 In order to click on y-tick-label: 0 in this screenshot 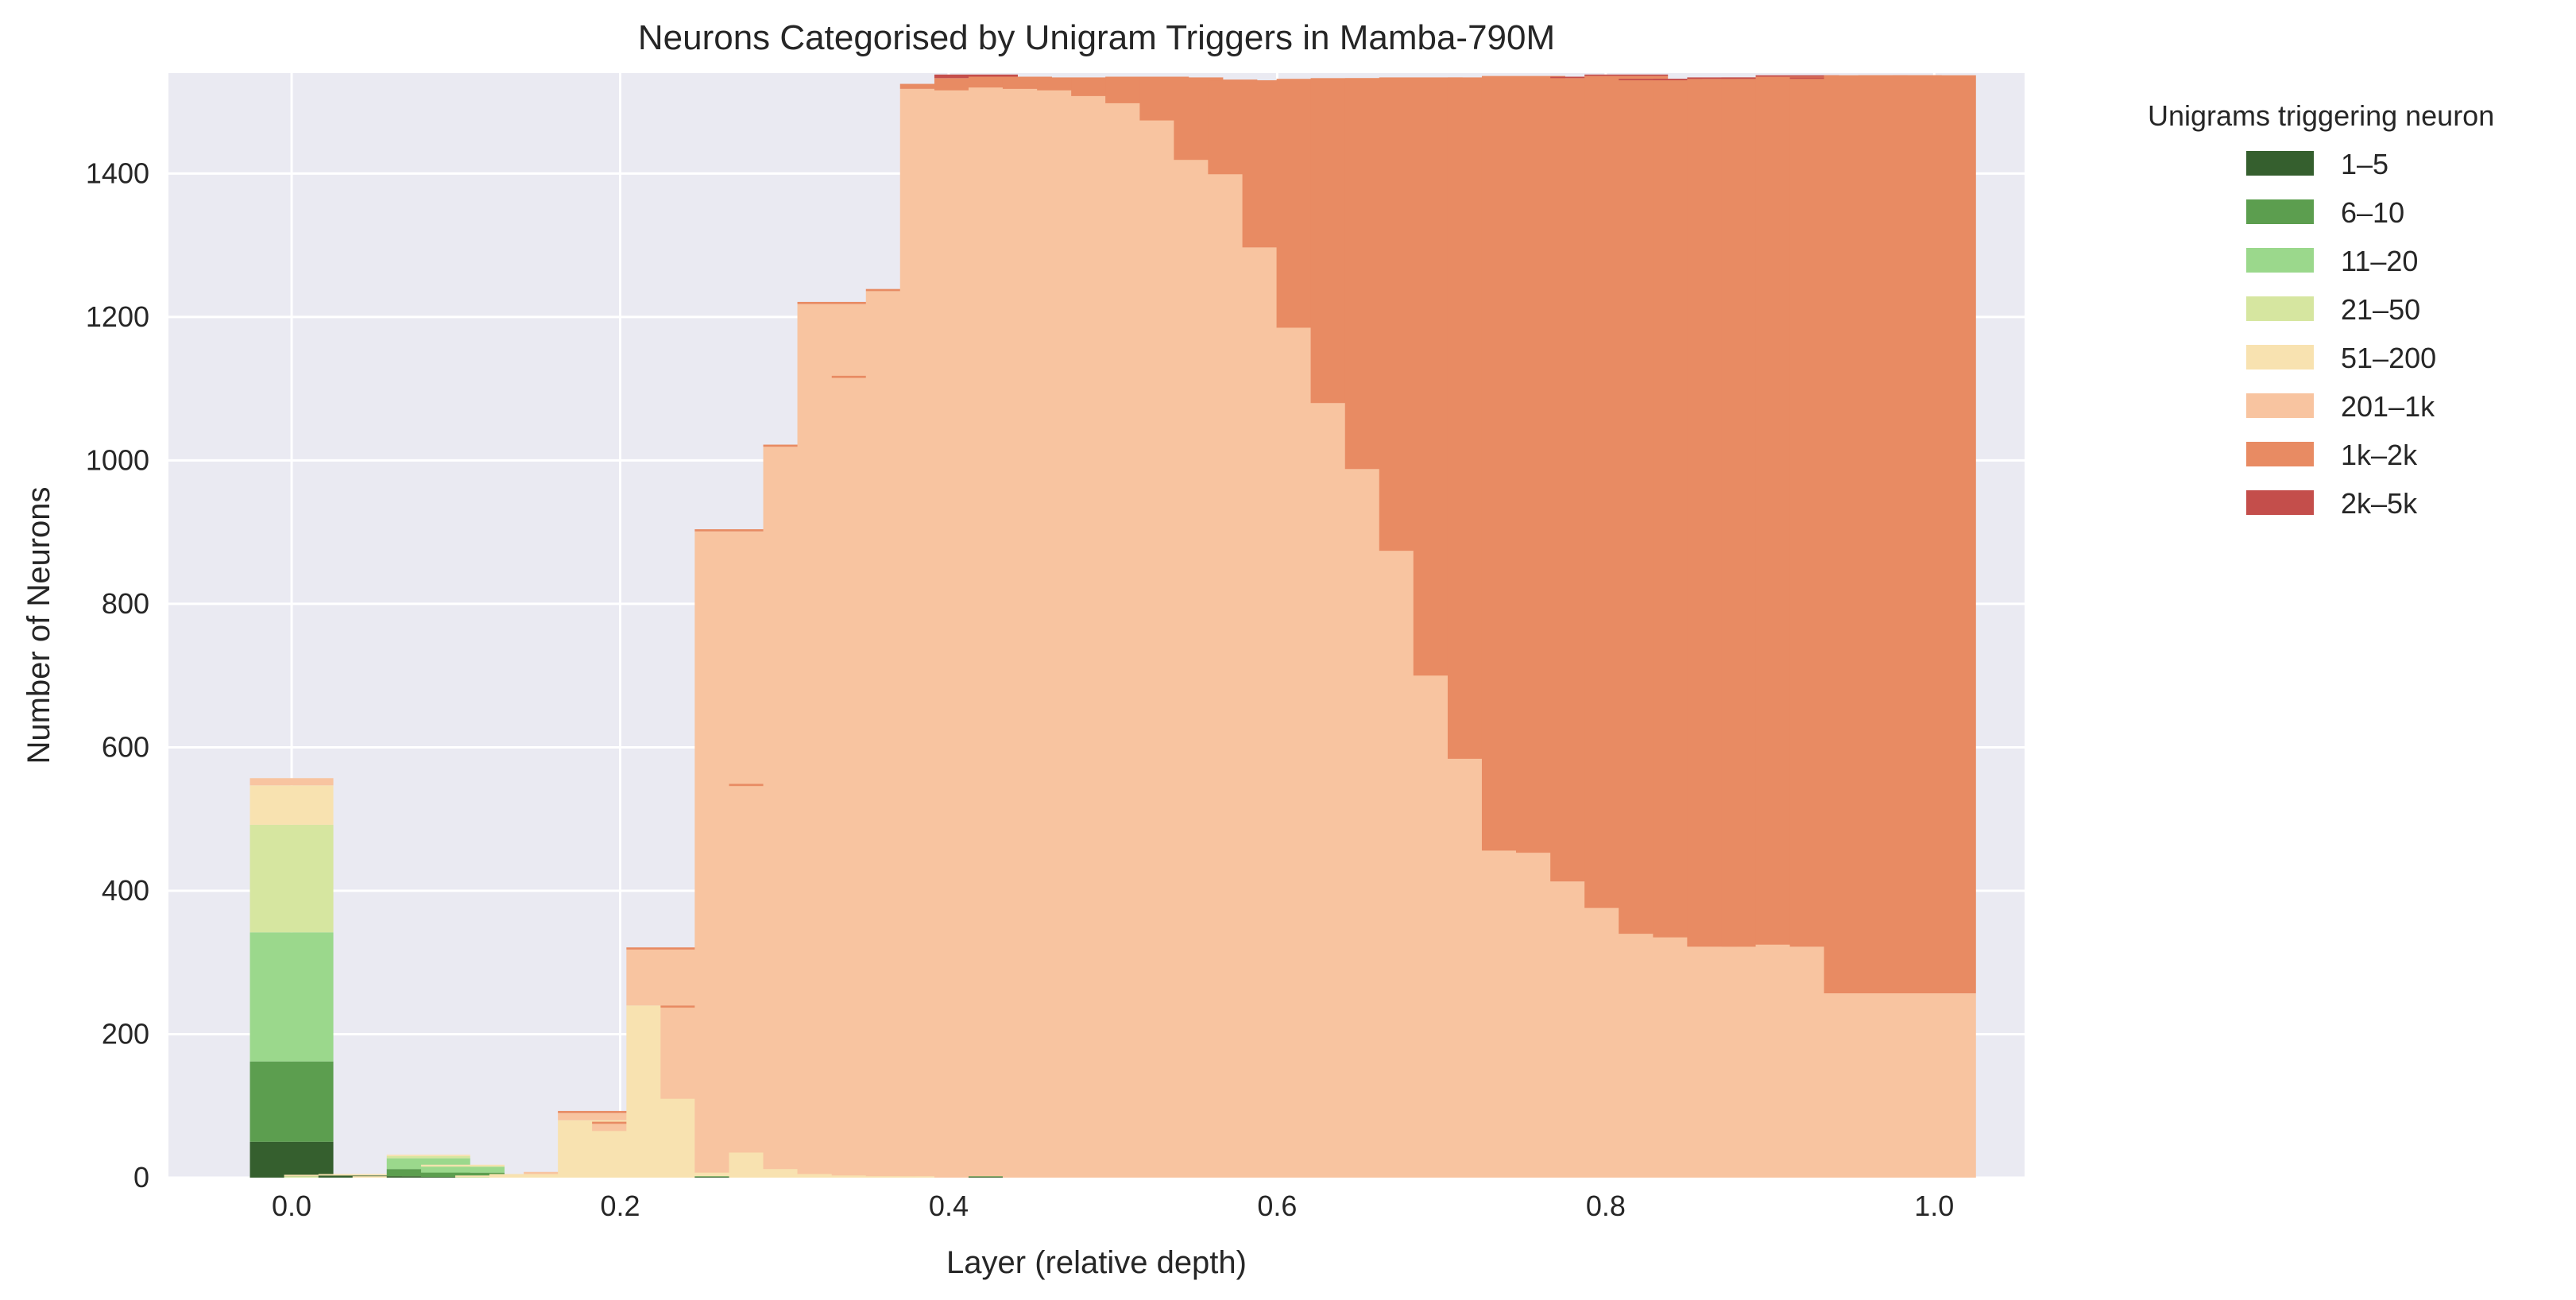, I will do `click(141, 1178)`.